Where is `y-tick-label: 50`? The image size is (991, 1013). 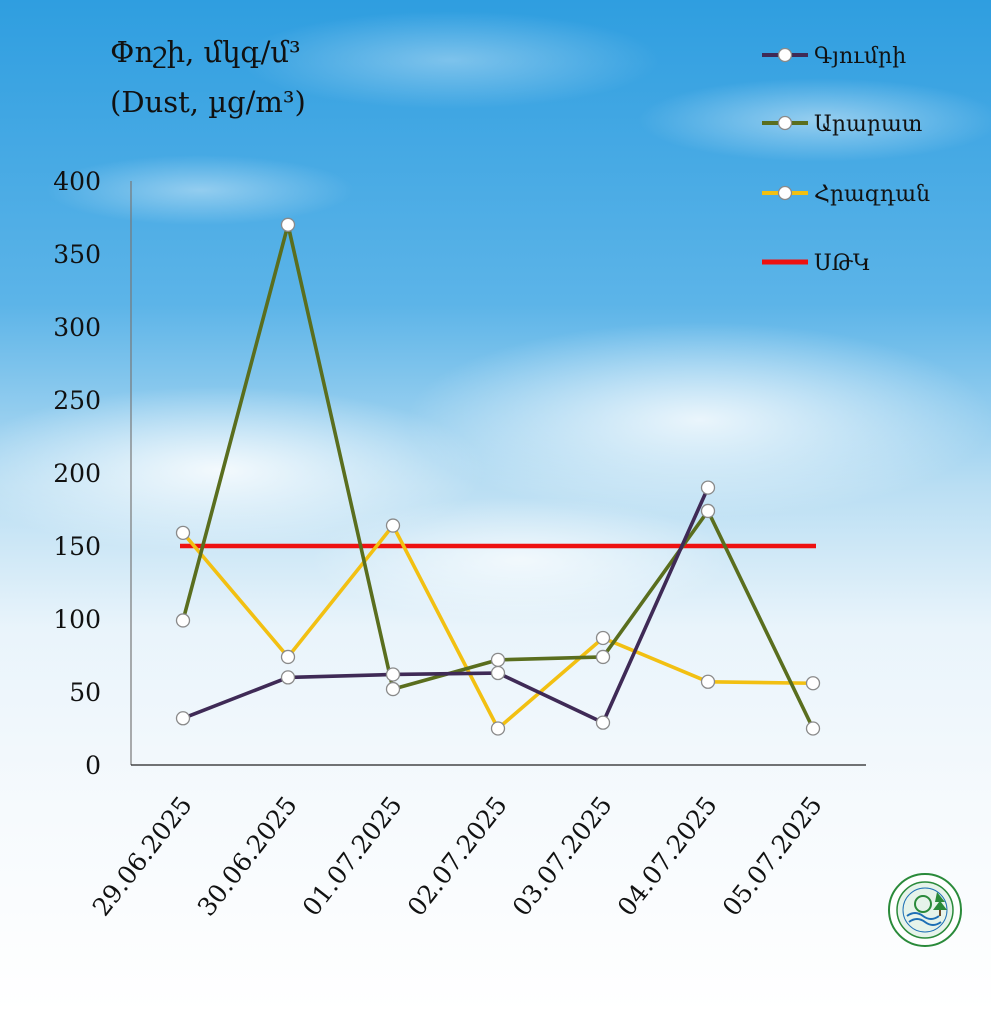 y-tick-label: 50 is located at coordinates (85, 692).